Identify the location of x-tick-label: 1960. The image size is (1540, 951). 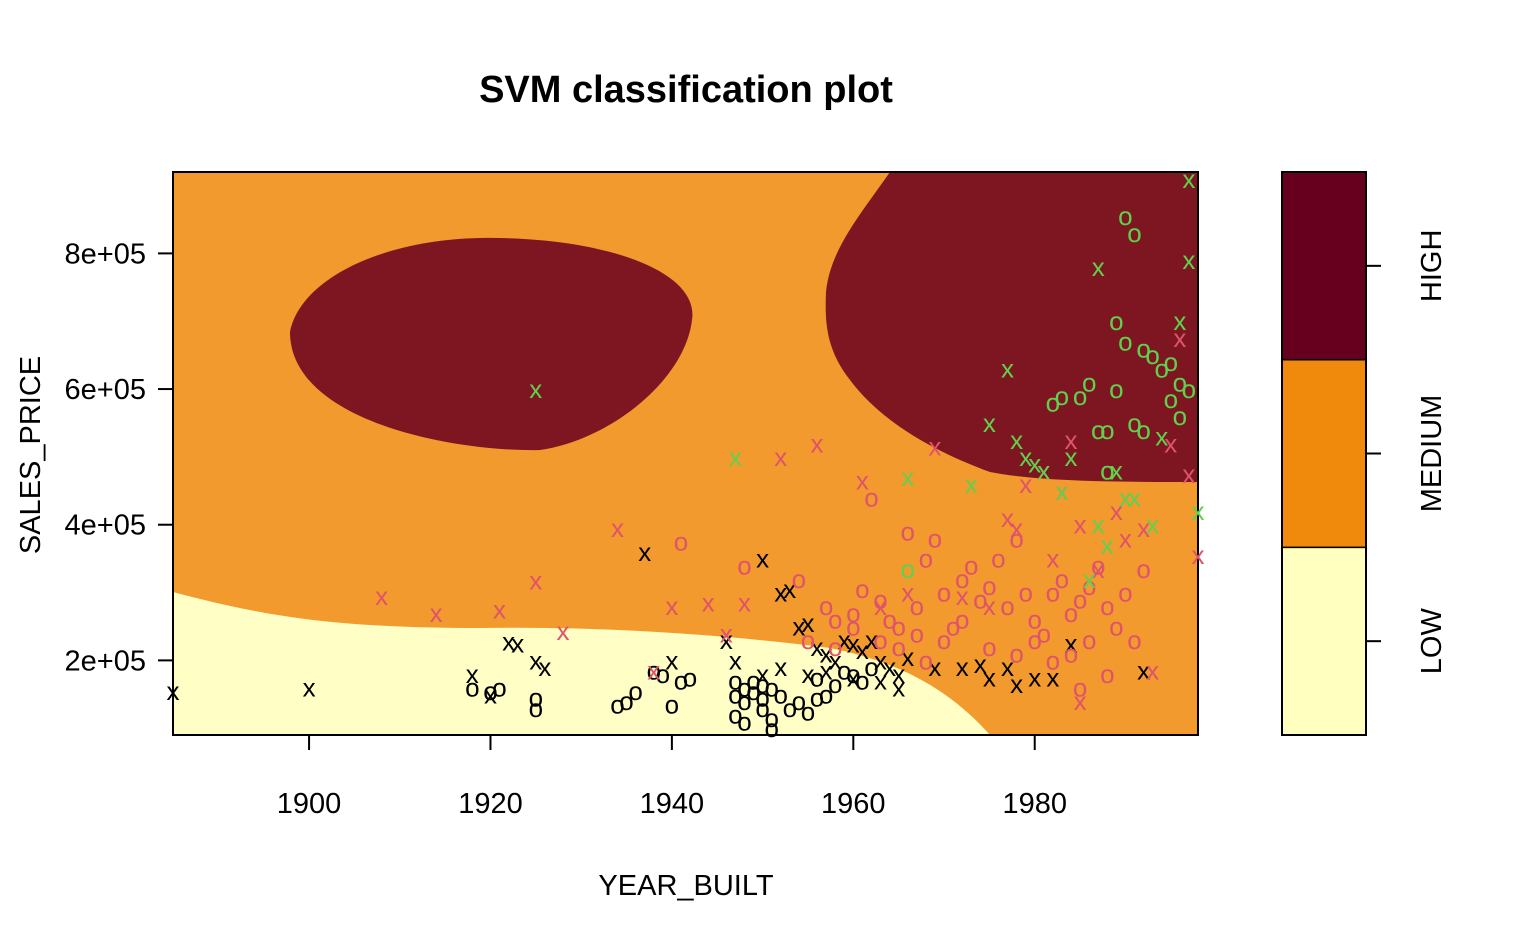
(853, 804).